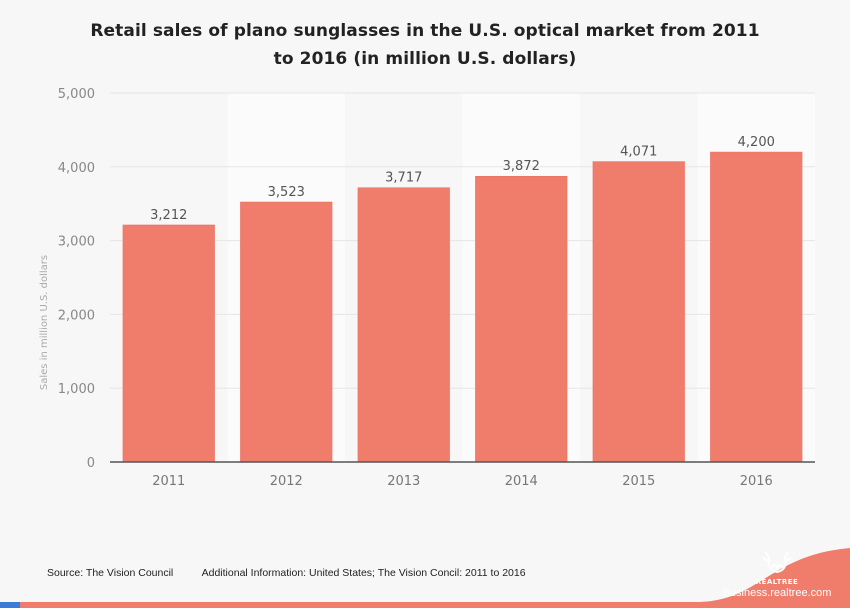 The image size is (850, 608). Describe the element at coordinates (110, 573) in the screenshot. I see `source-text: Source: The Vision Council` at that location.